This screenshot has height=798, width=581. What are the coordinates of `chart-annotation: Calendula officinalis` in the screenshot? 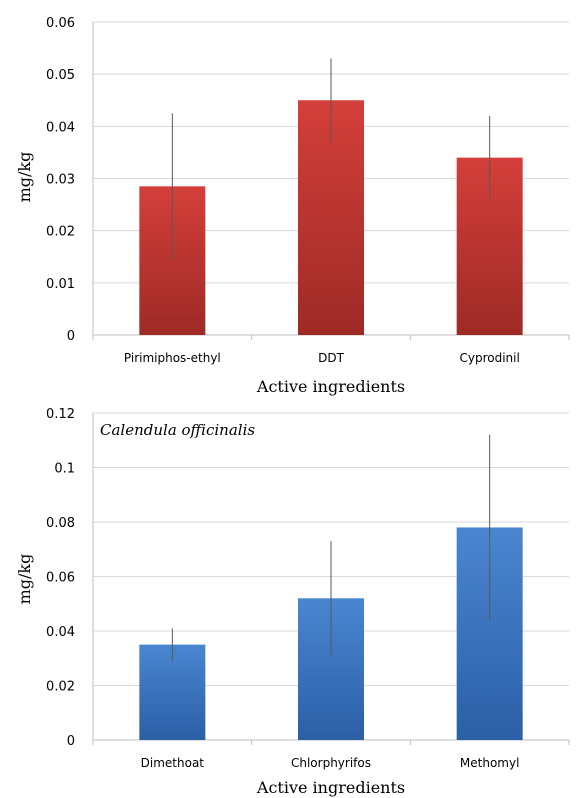 It's located at (177, 430).